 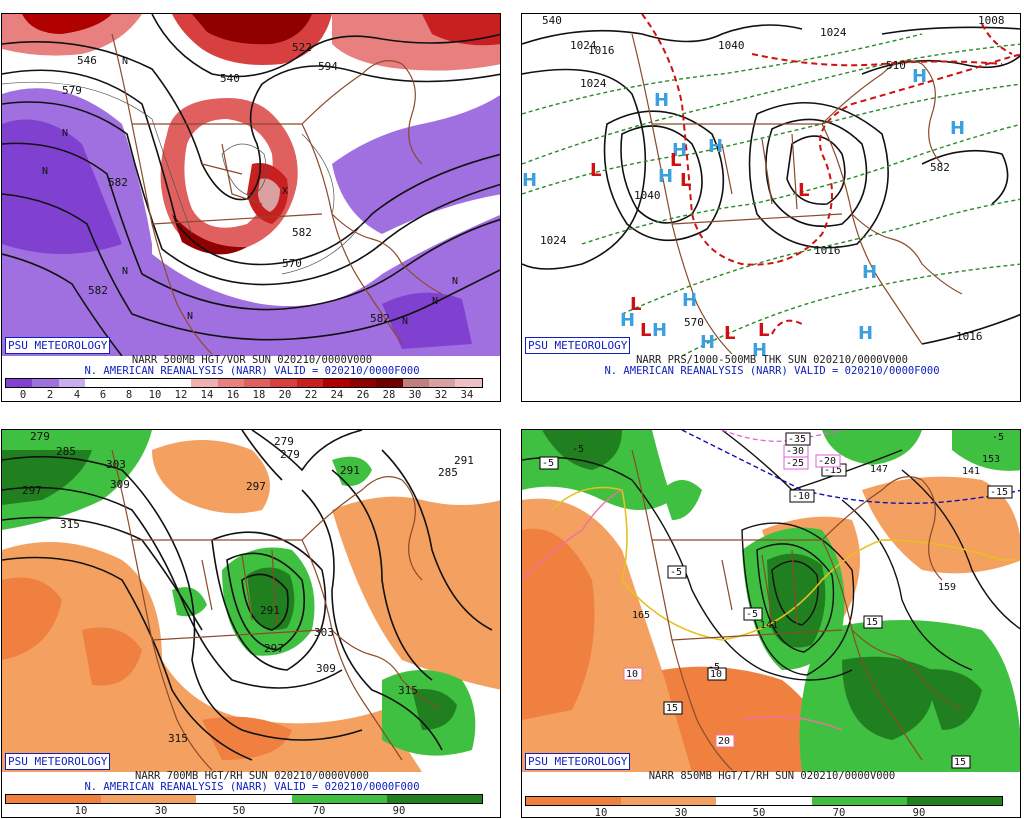 What do you see at coordinates (103, 395) in the screenshot?
I see `colorbar-tick: 6` at bounding box center [103, 395].